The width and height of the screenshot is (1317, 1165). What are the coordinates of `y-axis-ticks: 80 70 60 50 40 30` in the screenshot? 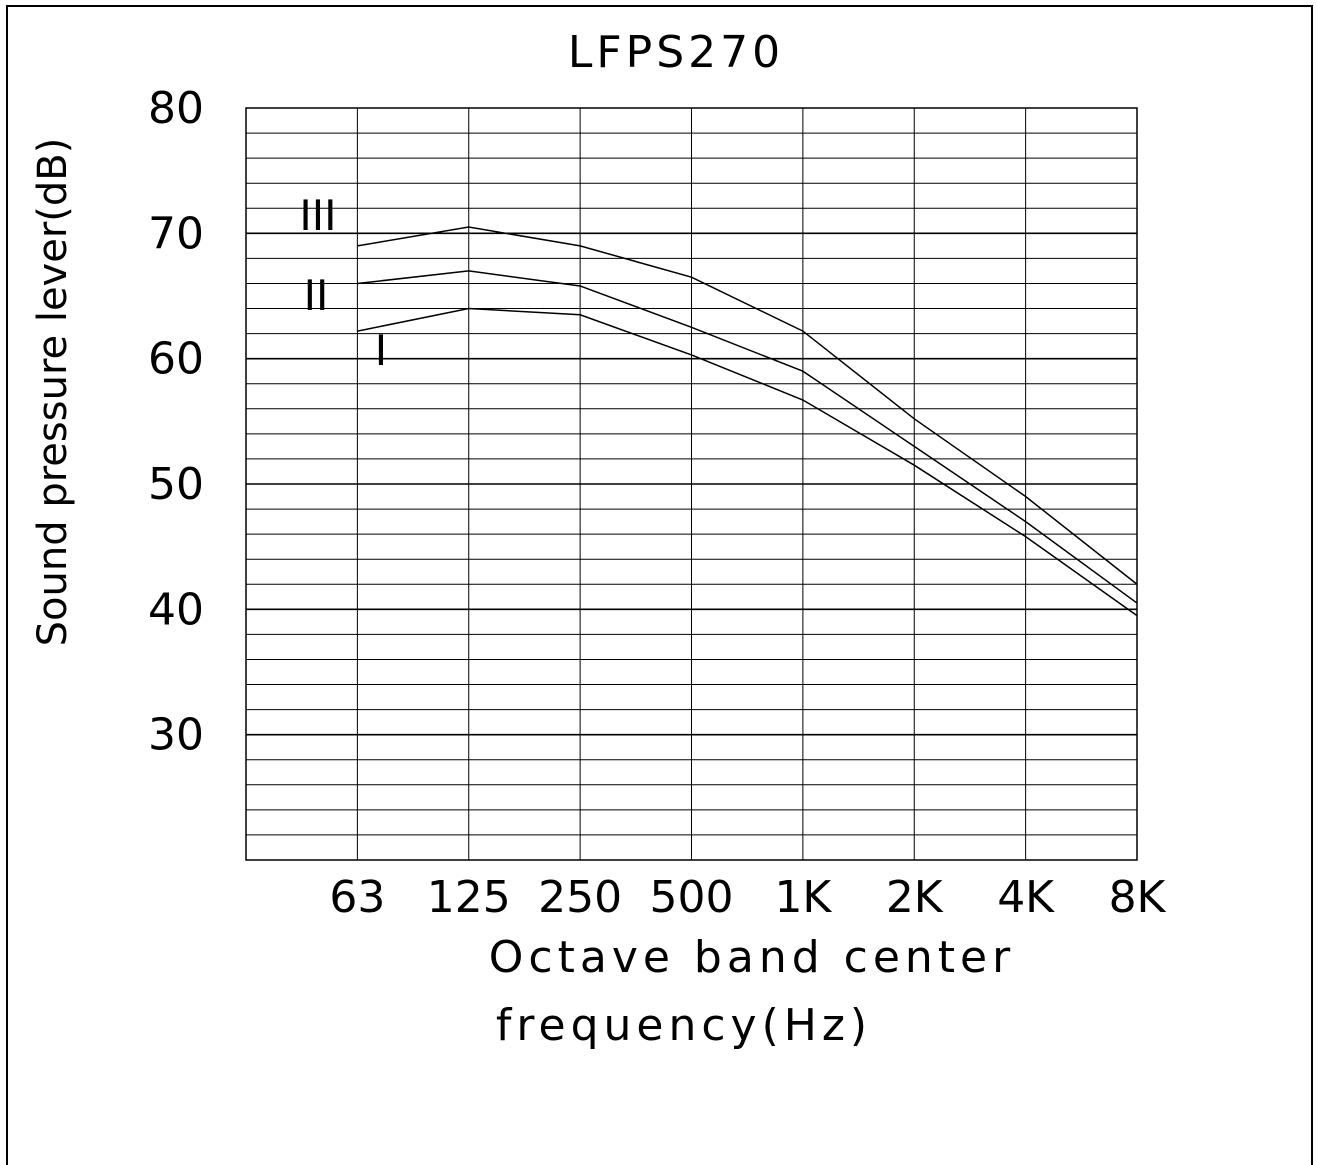 It's located at (176, 422).